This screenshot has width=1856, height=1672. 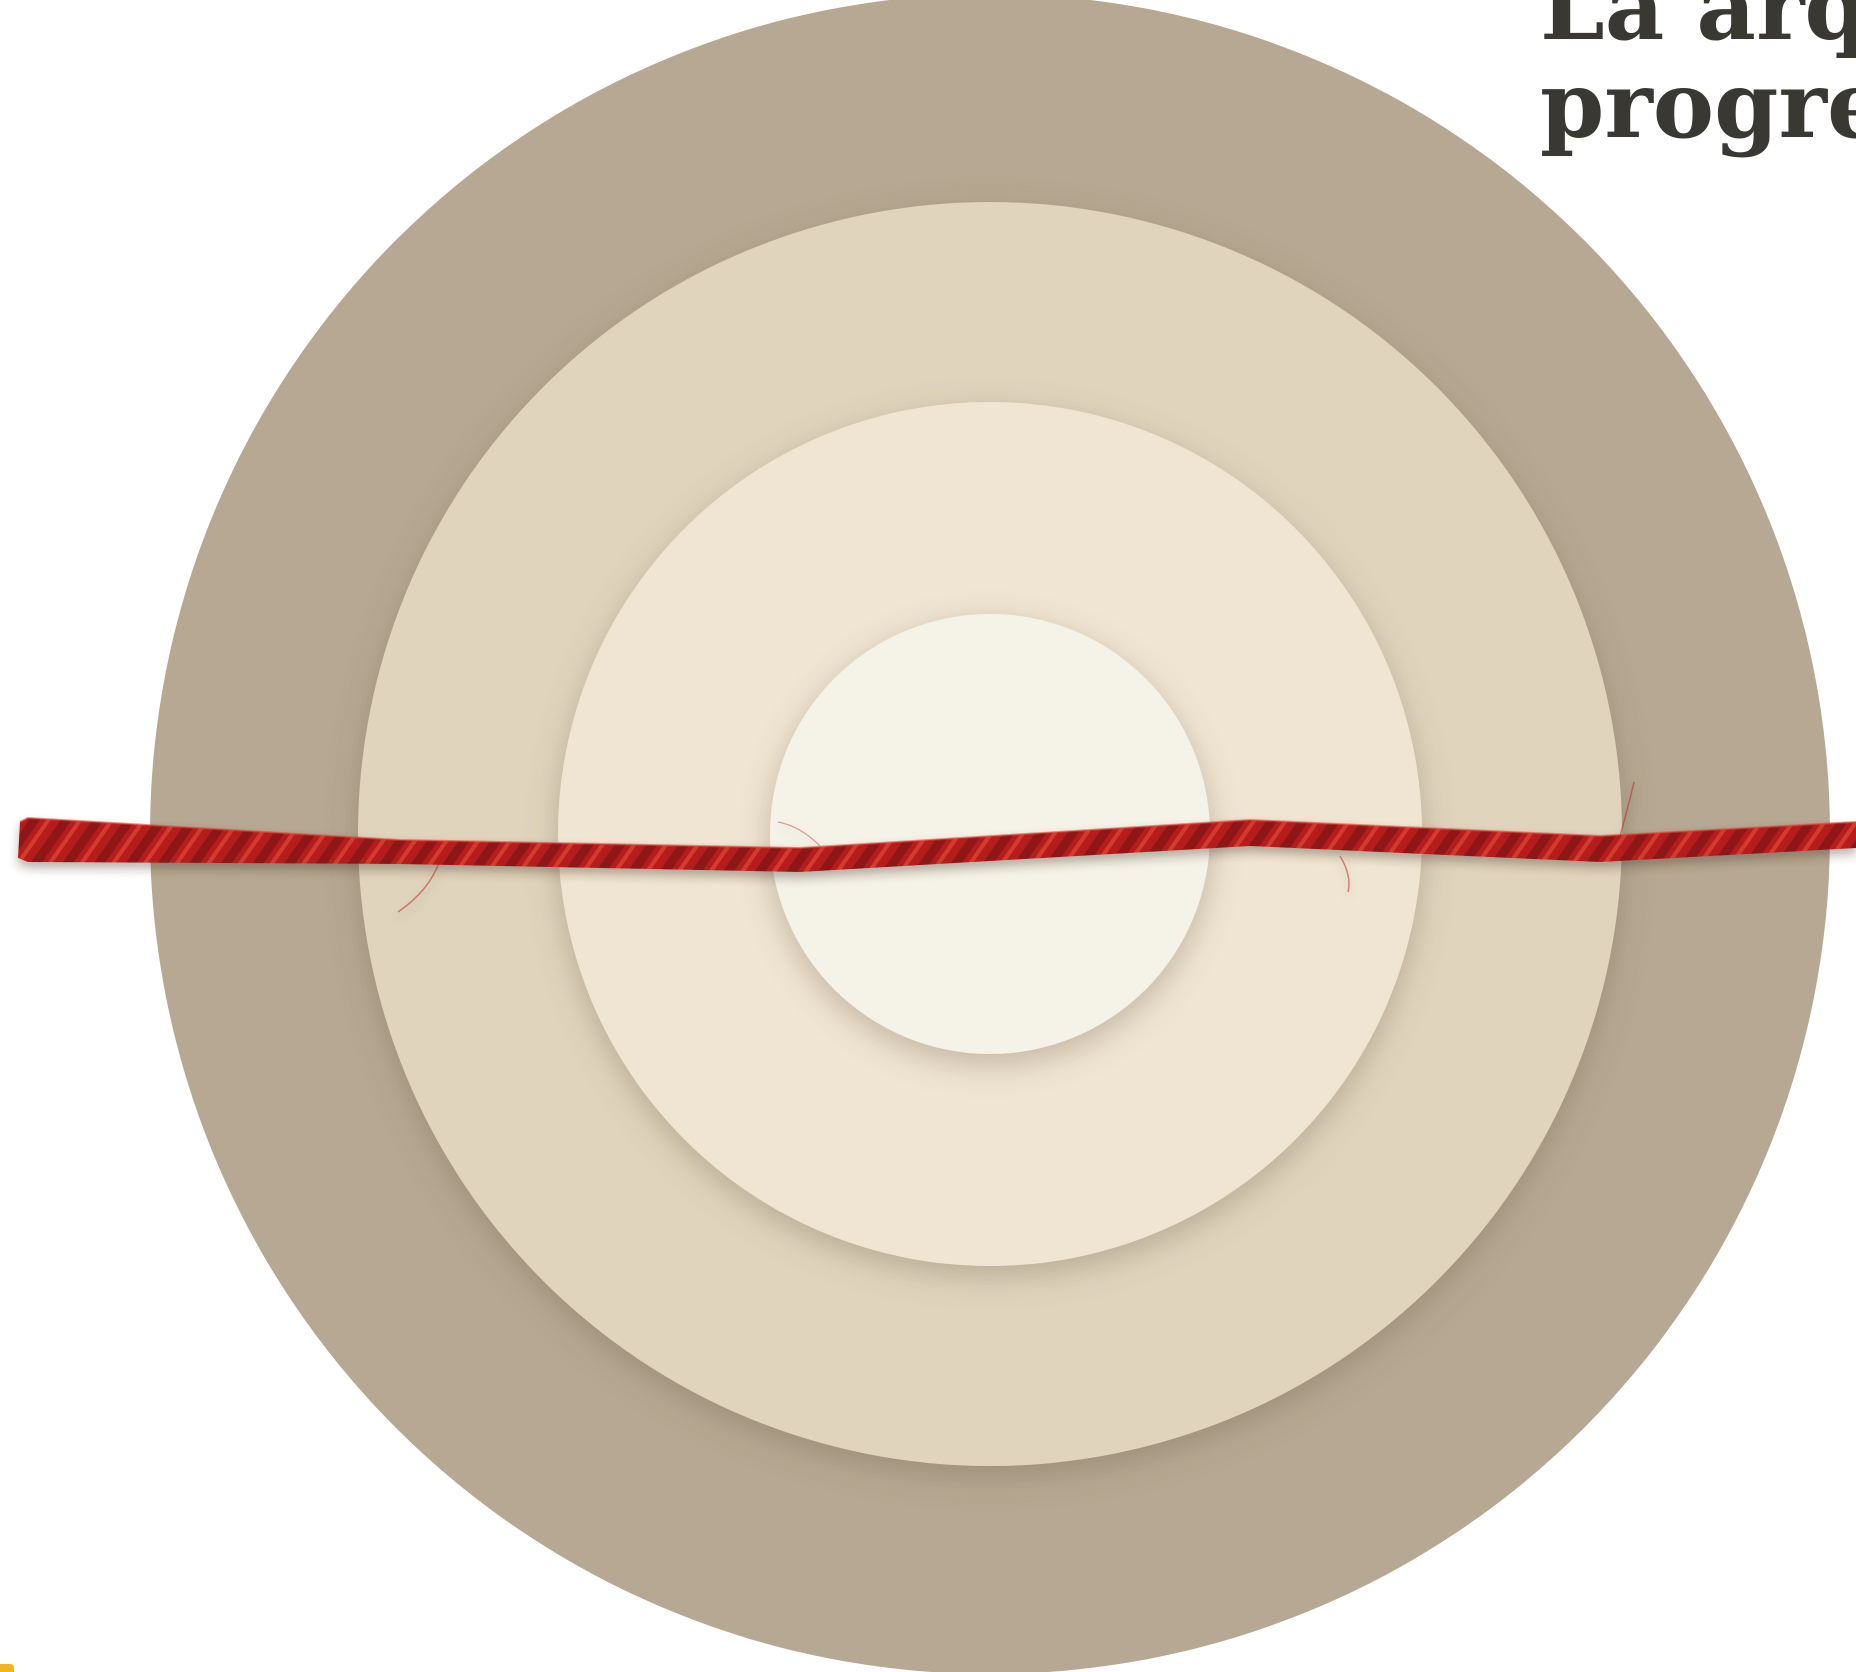 I want to click on headline: La arqu progres, so click(x=1698, y=77).